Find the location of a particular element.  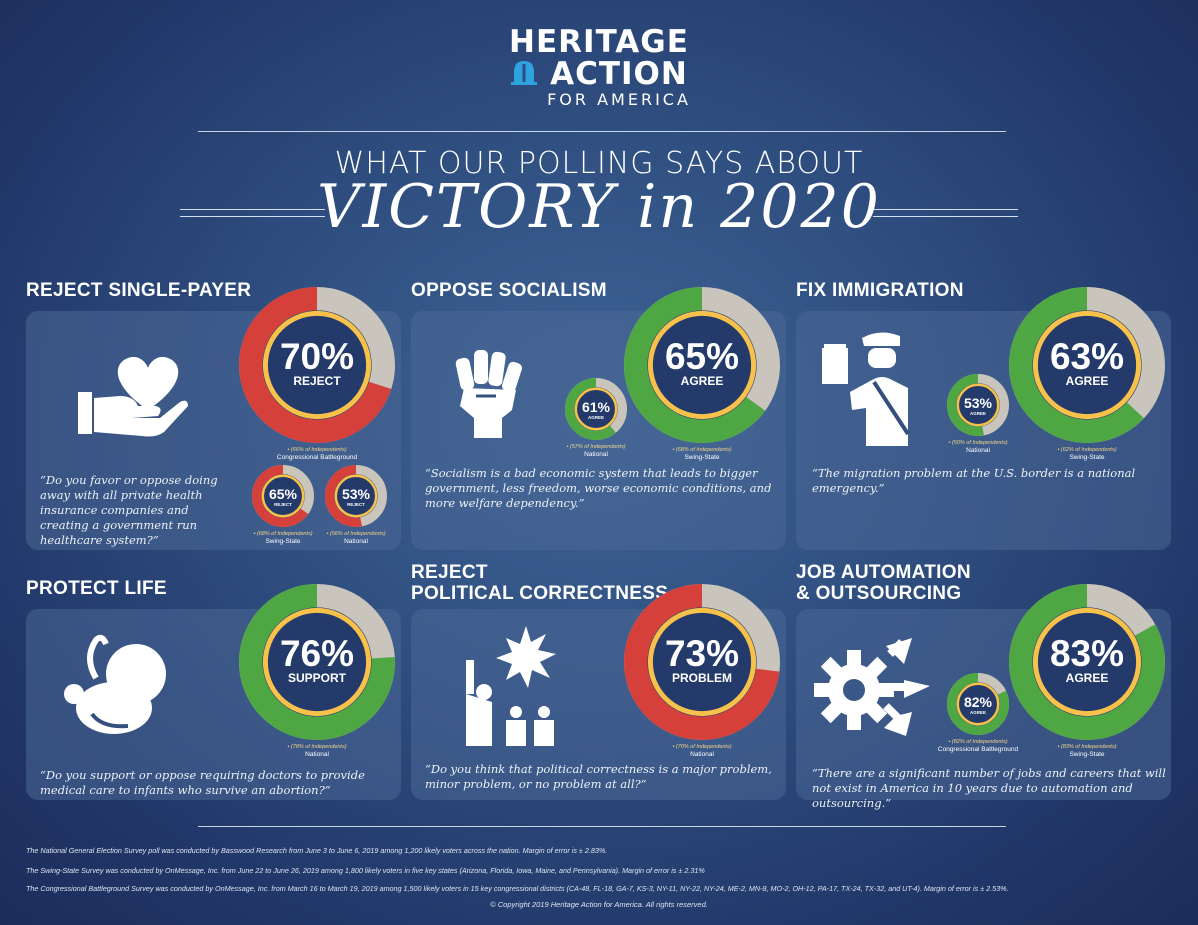

section-head-protect-life: PROTECT LIFE is located at coordinates (96, 588).